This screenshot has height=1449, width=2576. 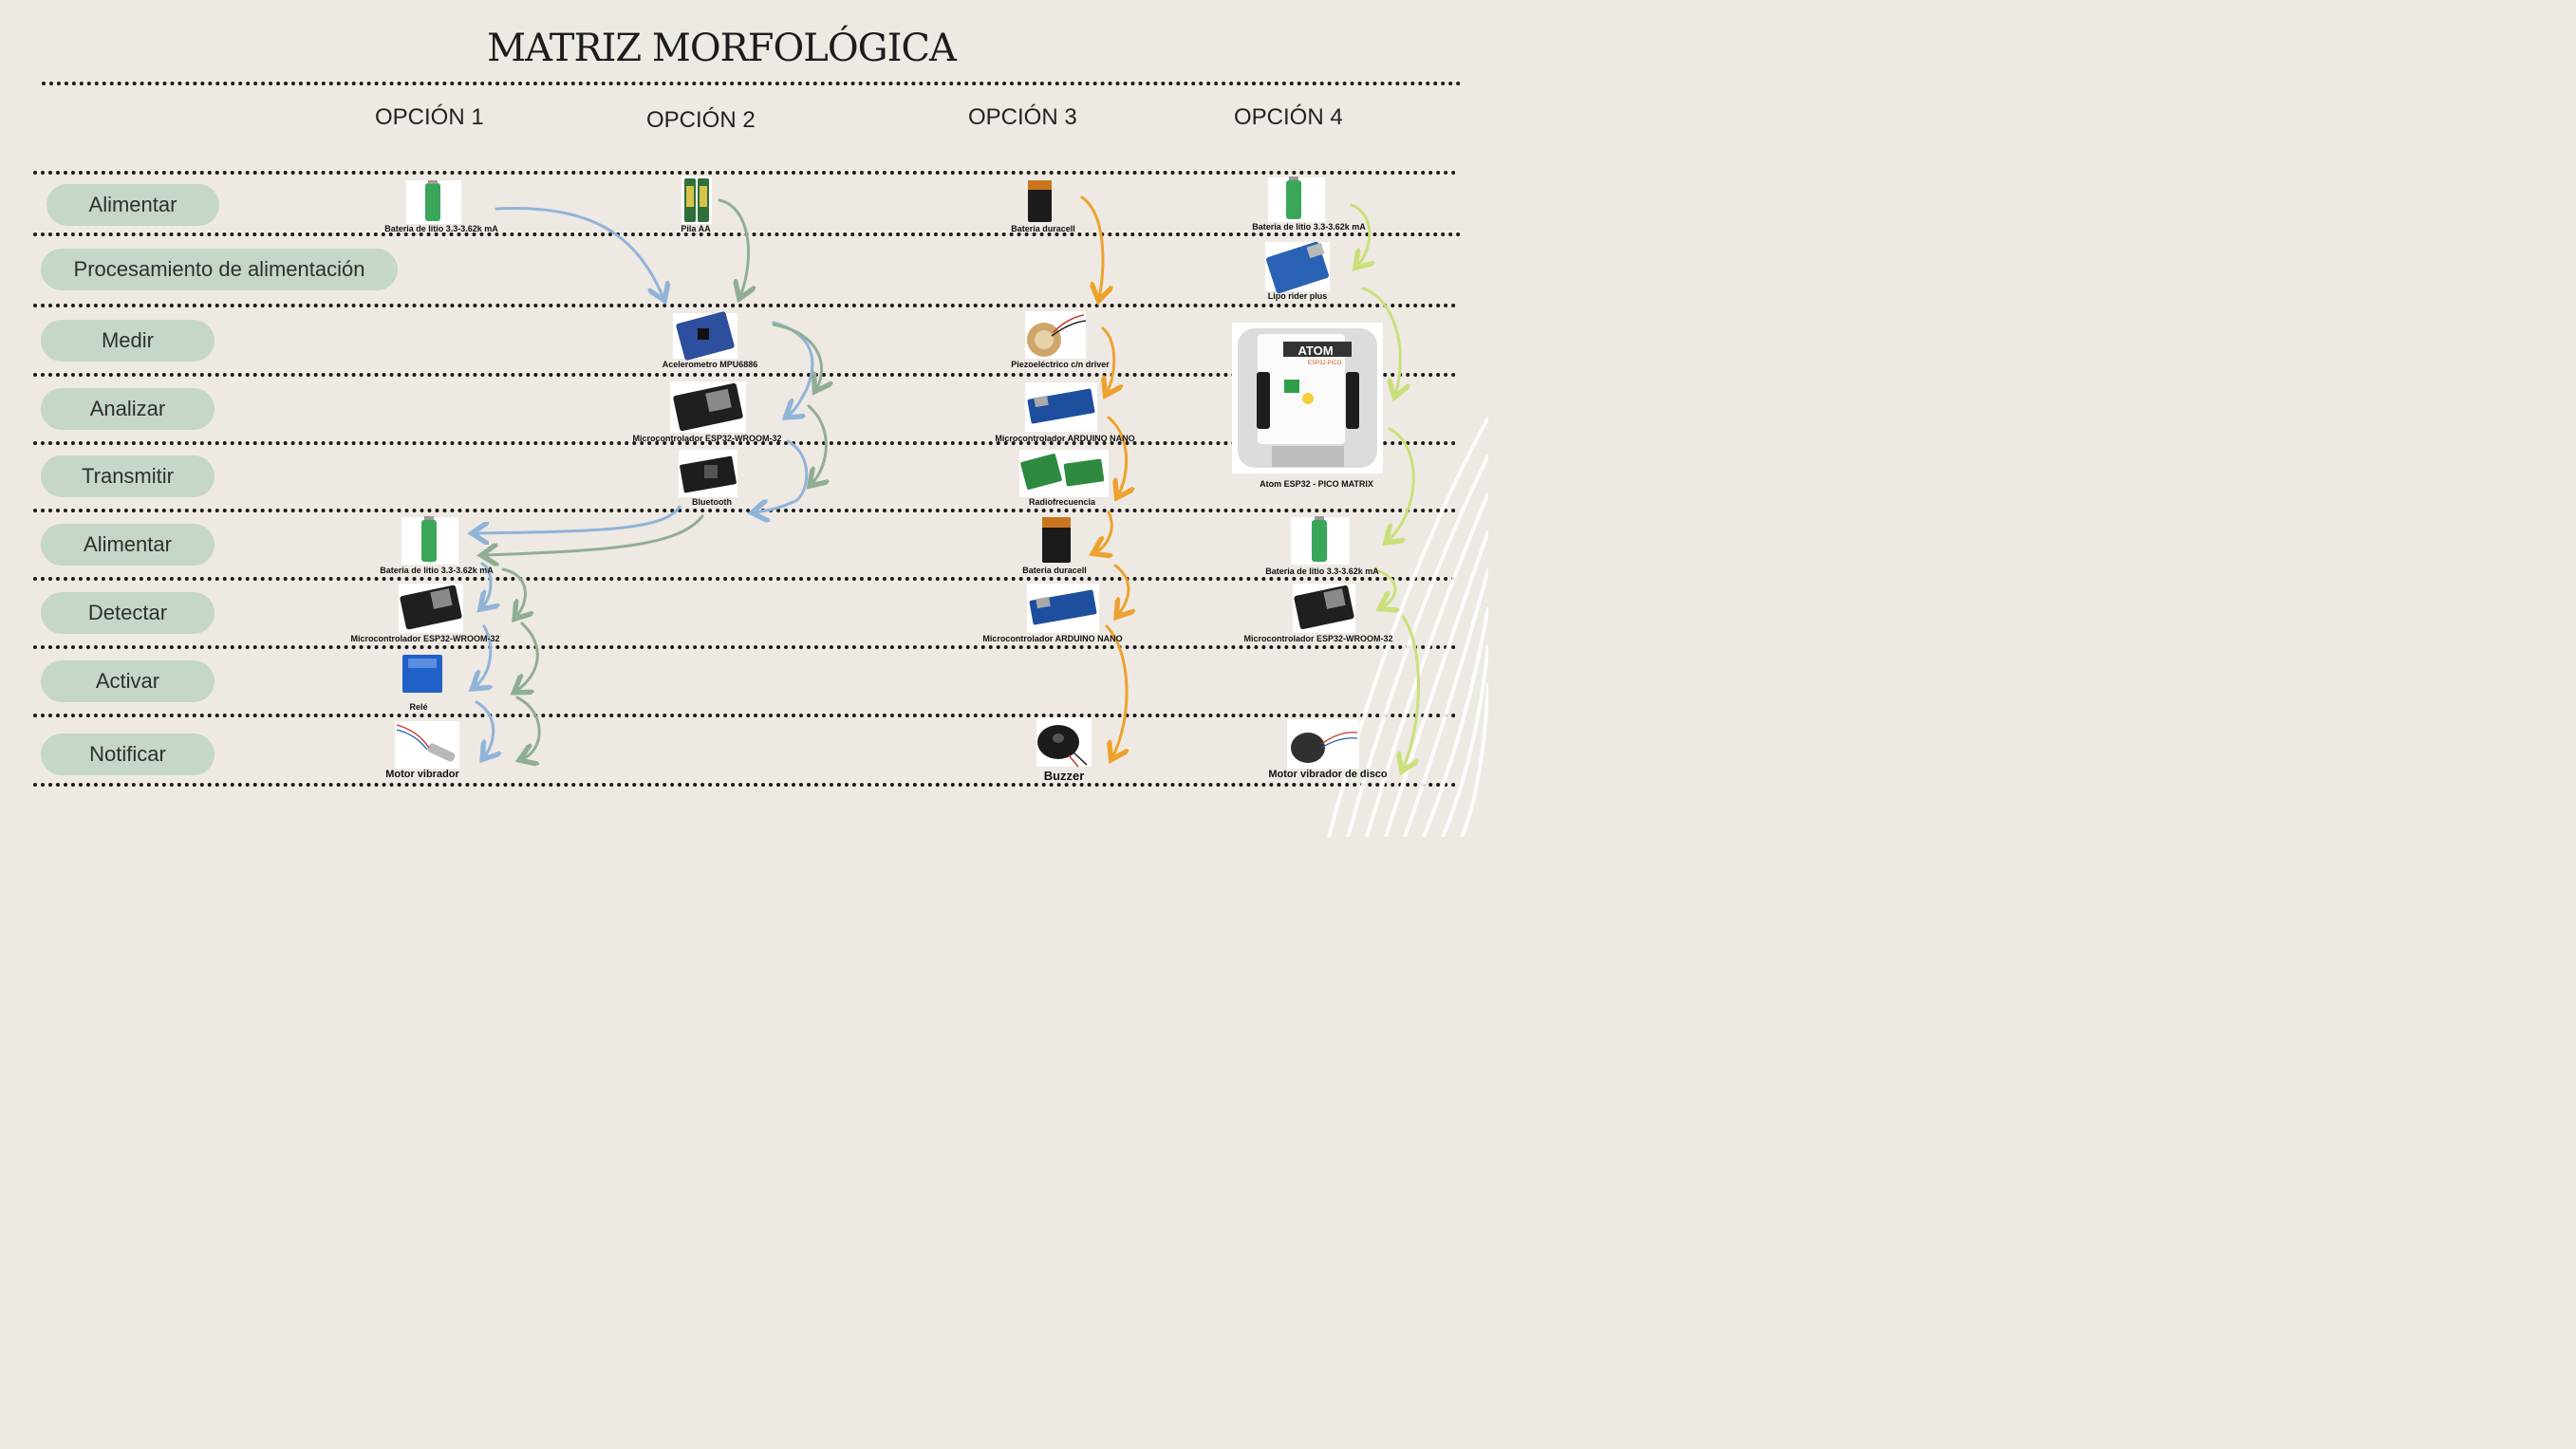 What do you see at coordinates (1043, 228) in the screenshot?
I see `caption-opcion3-bateria-duracell: Bateria duracell` at bounding box center [1043, 228].